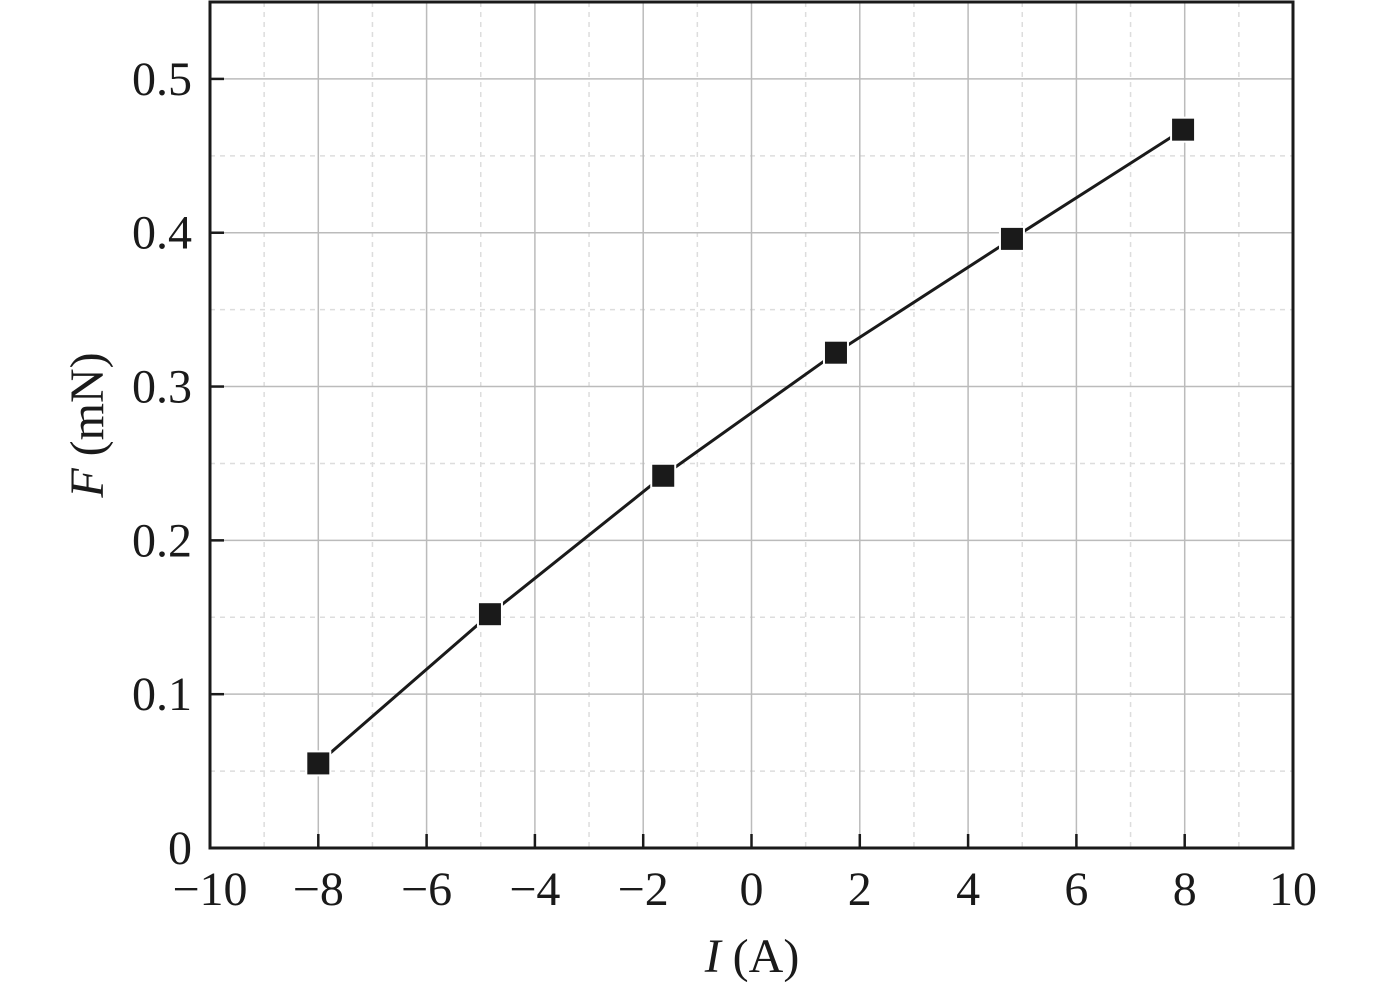  What do you see at coordinates (860, 889) in the screenshot?
I see `x-tick-label: 2` at bounding box center [860, 889].